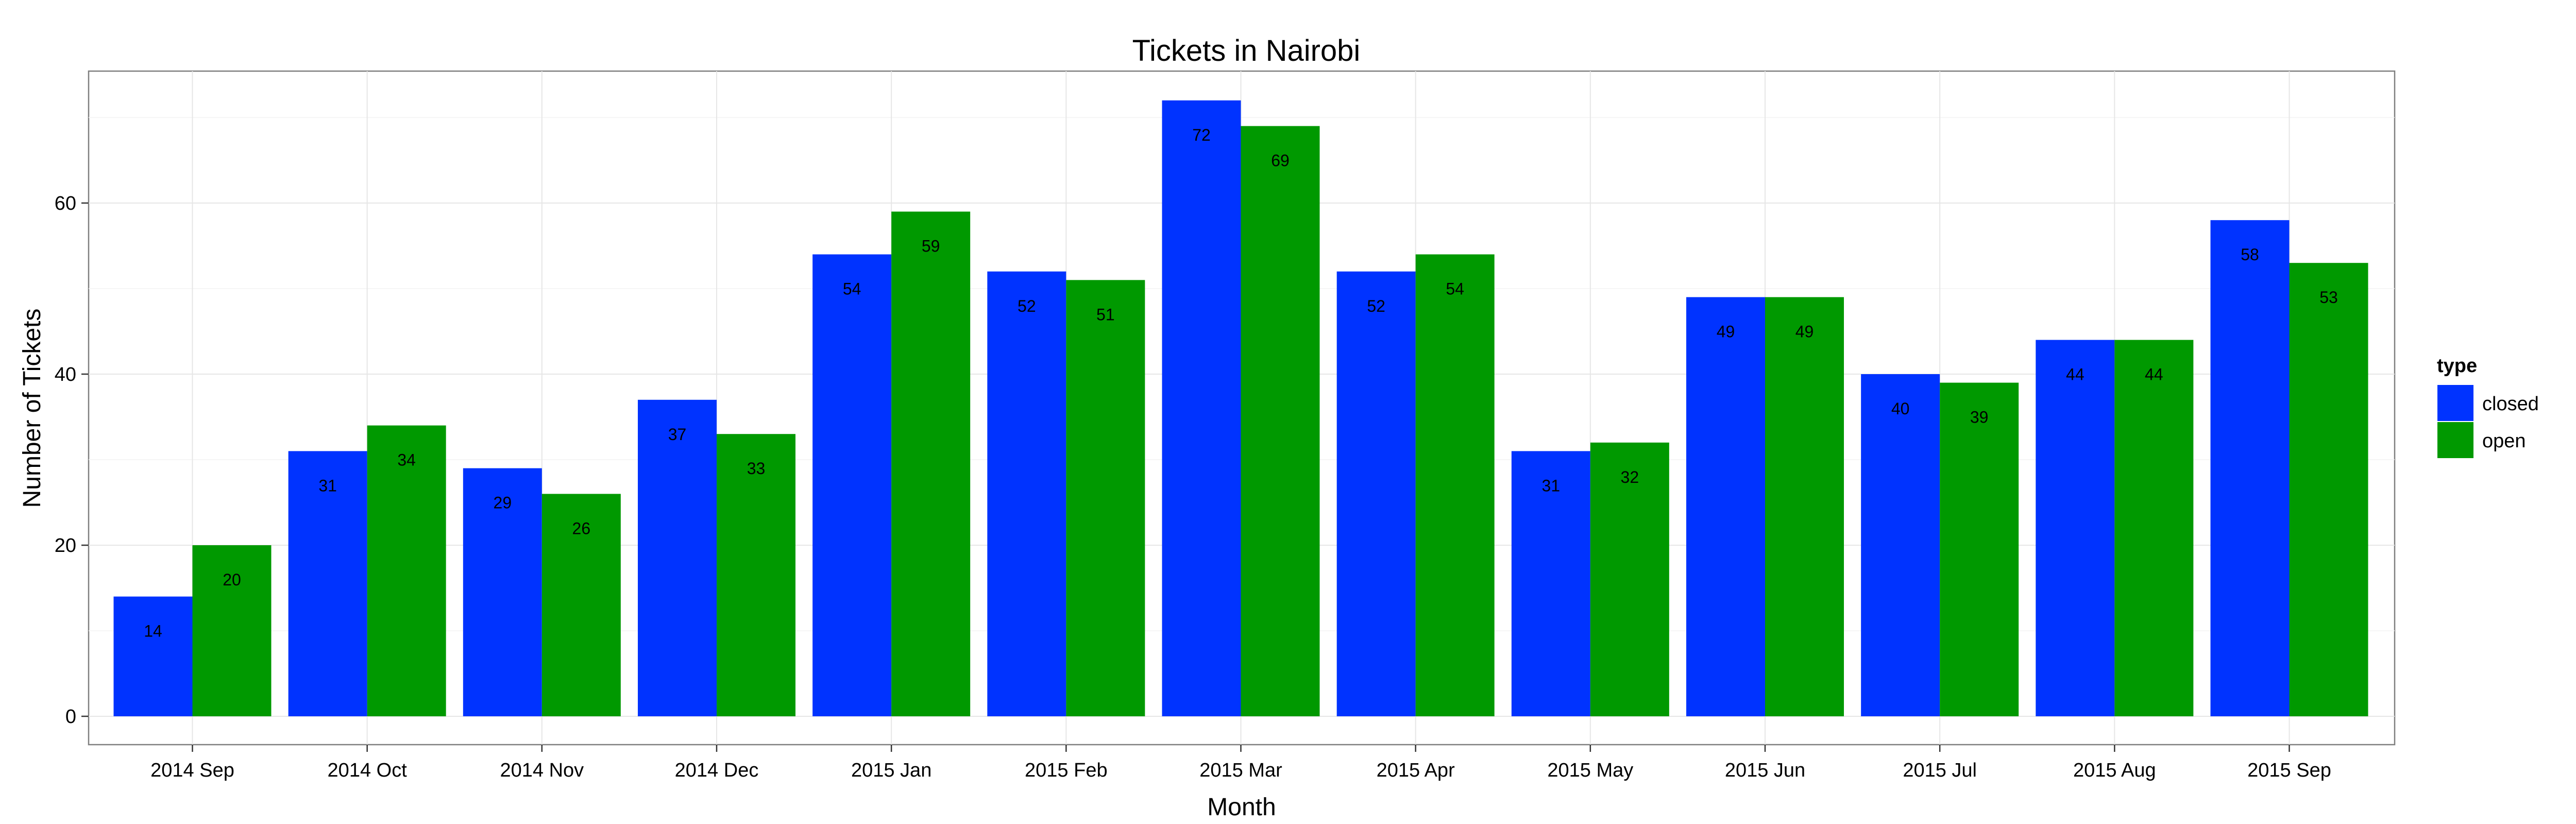 The height and width of the screenshot is (824, 2576). What do you see at coordinates (852, 289) in the screenshot?
I see `data-label-closed: 54` at bounding box center [852, 289].